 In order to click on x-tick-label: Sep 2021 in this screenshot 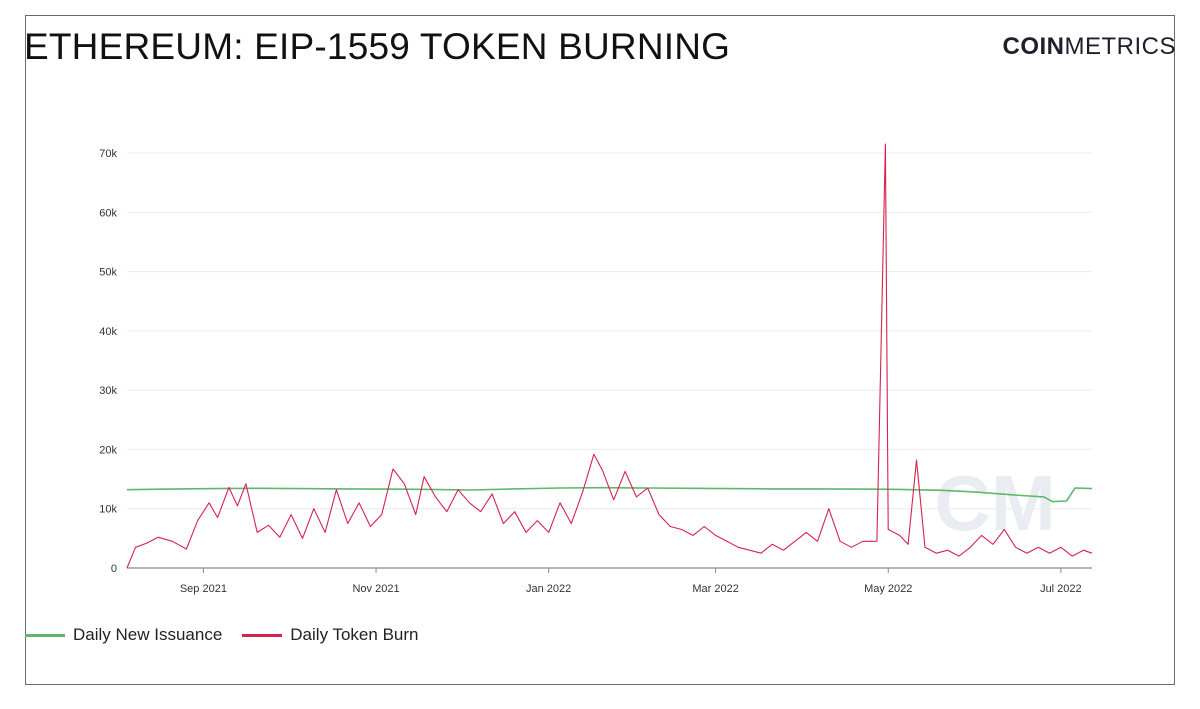, I will do `click(203, 589)`.